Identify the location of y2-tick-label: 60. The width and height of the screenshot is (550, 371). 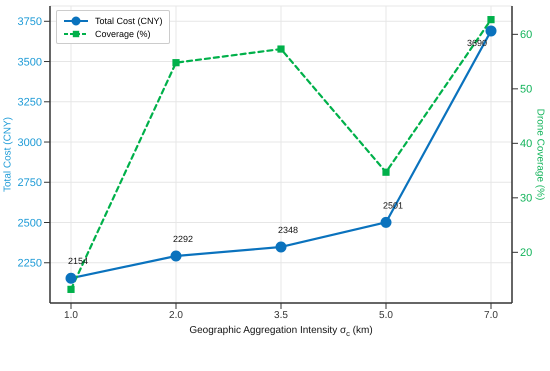
(526, 35).